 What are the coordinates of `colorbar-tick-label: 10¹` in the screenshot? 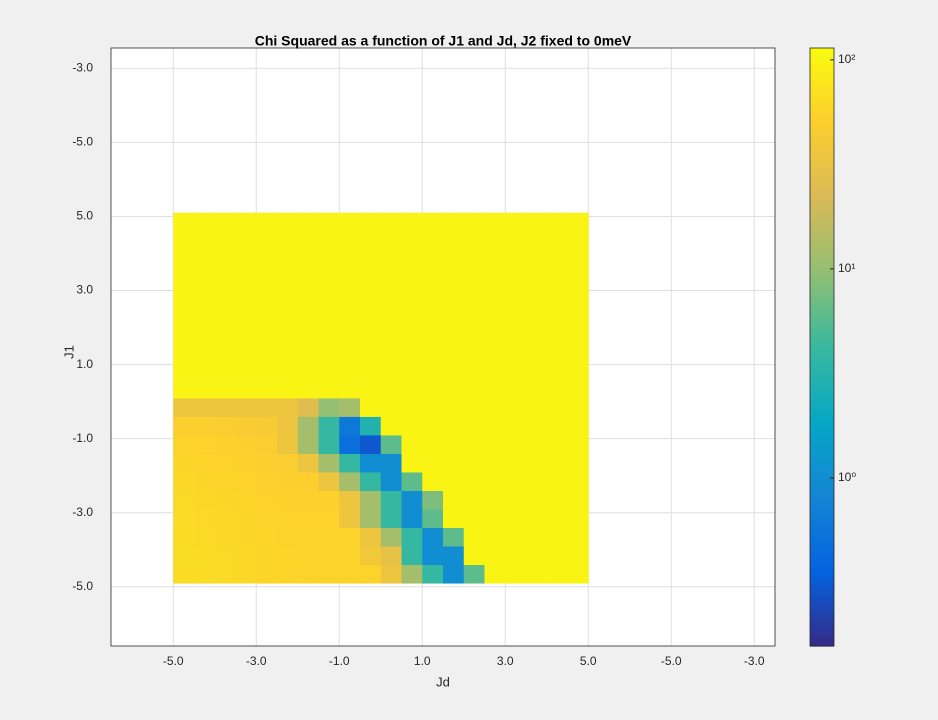 It's located at (846, 268).